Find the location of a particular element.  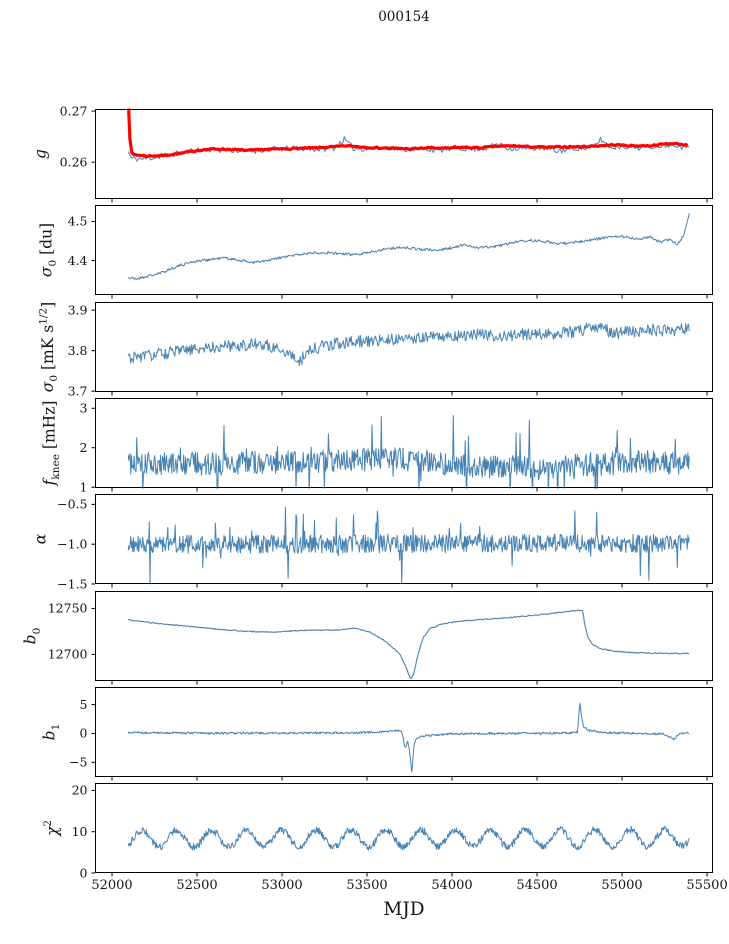

y-label-g: g is located at coordinates (40, 154).